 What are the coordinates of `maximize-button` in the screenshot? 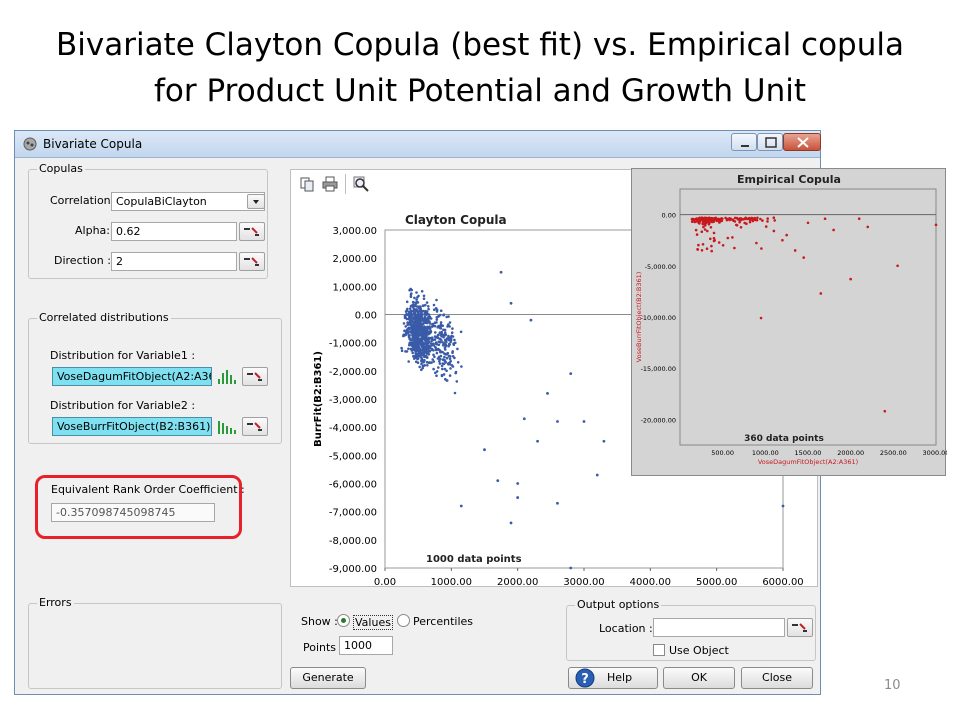 It's located at (770, 142).